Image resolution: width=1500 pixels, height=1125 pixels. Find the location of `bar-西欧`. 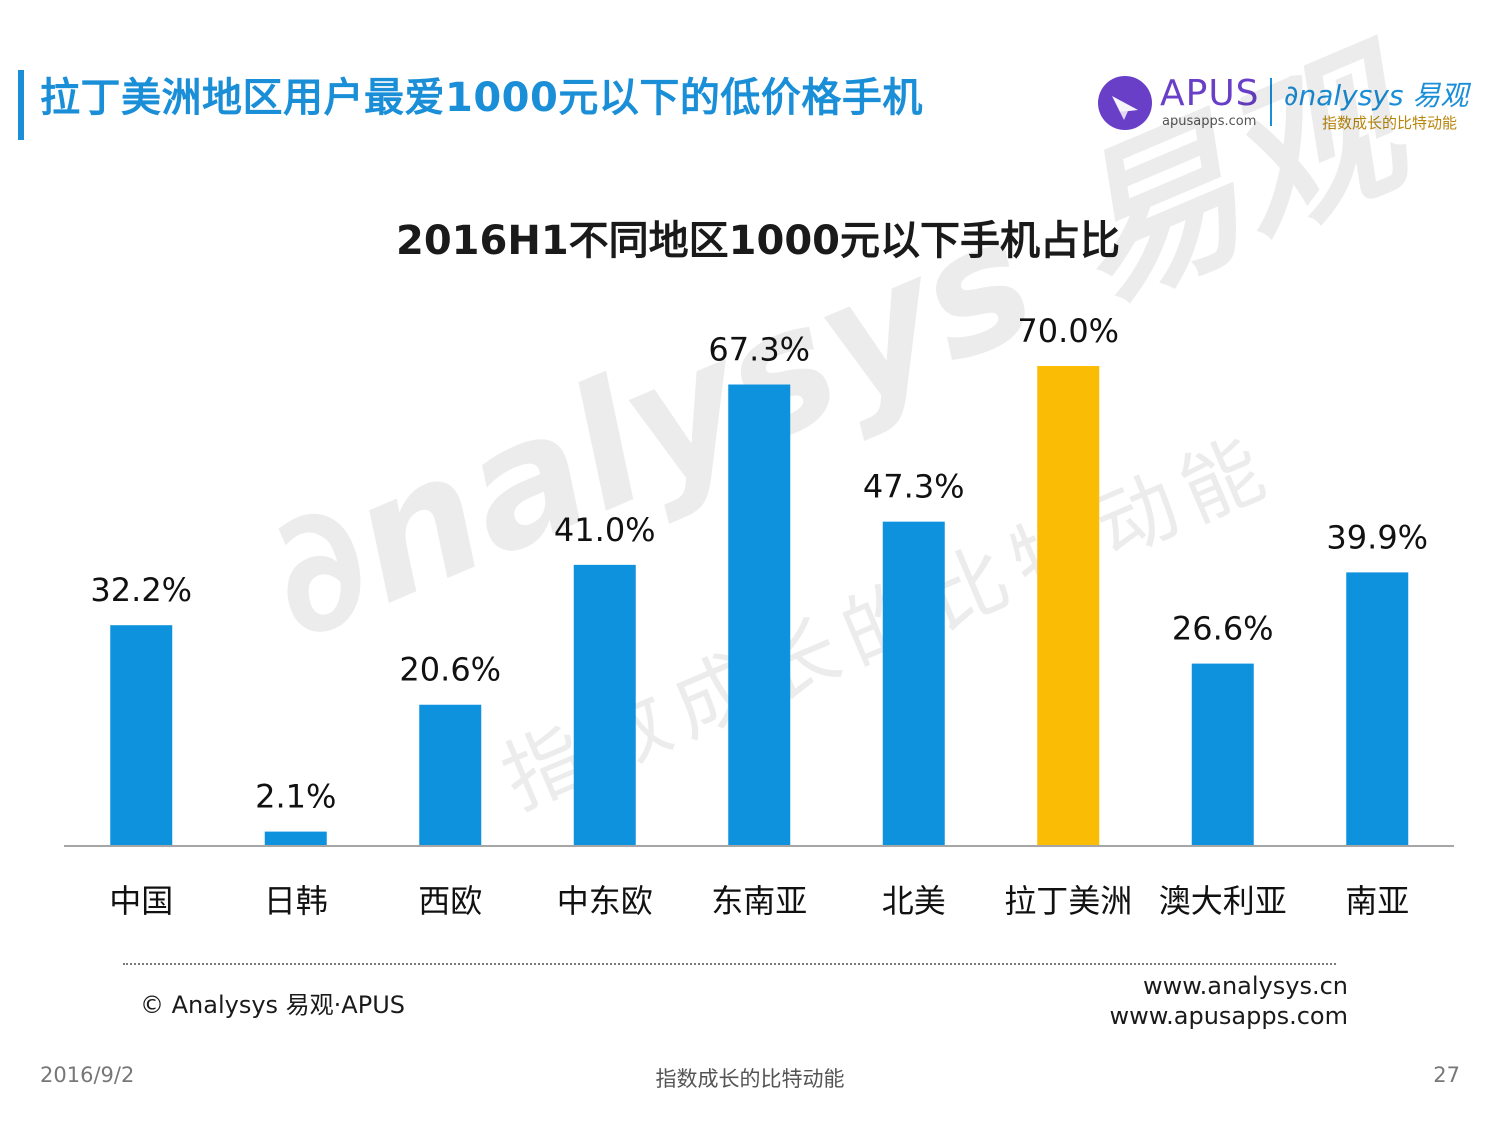

bar-西欧 is located at coordinates (450, 775).